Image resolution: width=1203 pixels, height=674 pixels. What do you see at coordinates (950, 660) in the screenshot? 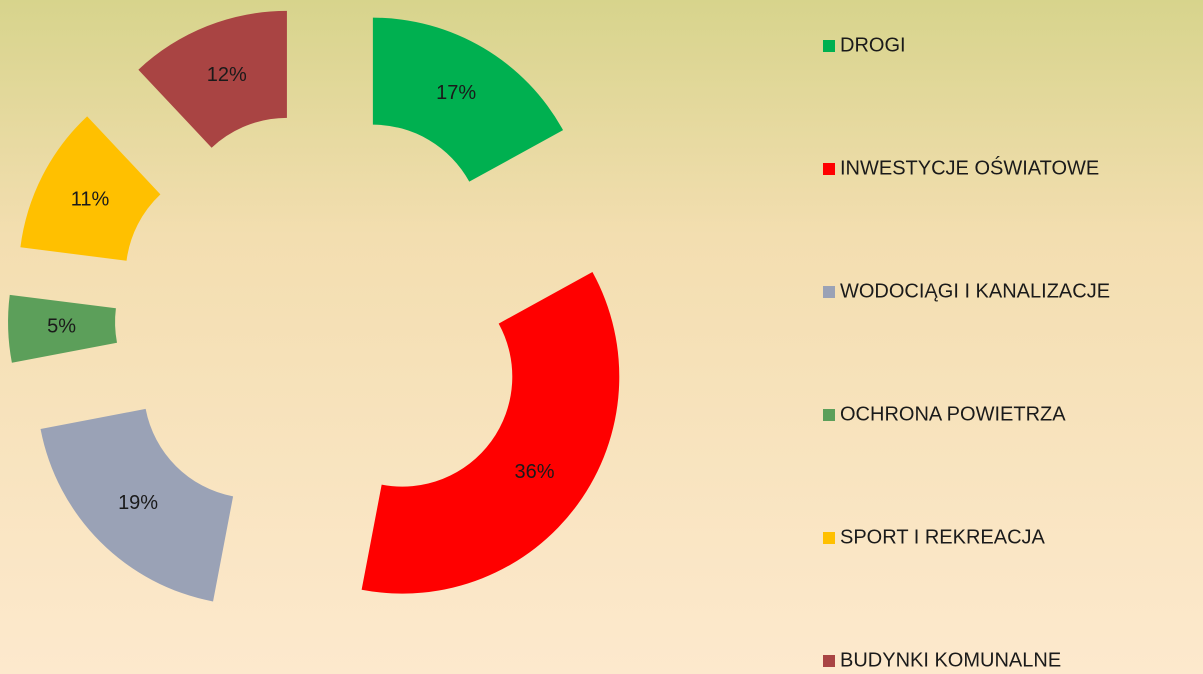
I see `legend-label: BUDYNKI KOMUNALNE` at bounding box center [950, 660].